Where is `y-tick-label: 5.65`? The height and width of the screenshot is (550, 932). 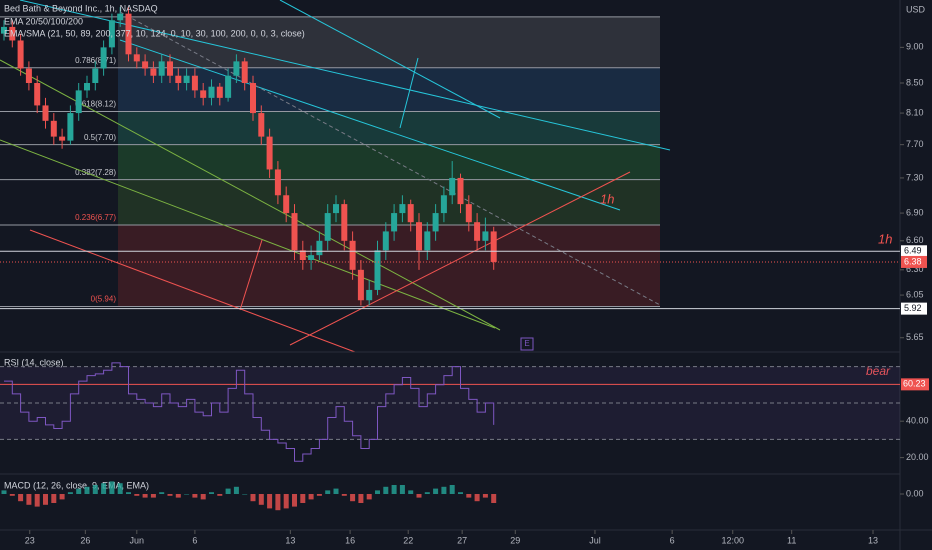
y-tick-label: 5.65 is located at coordinates (915, 337).